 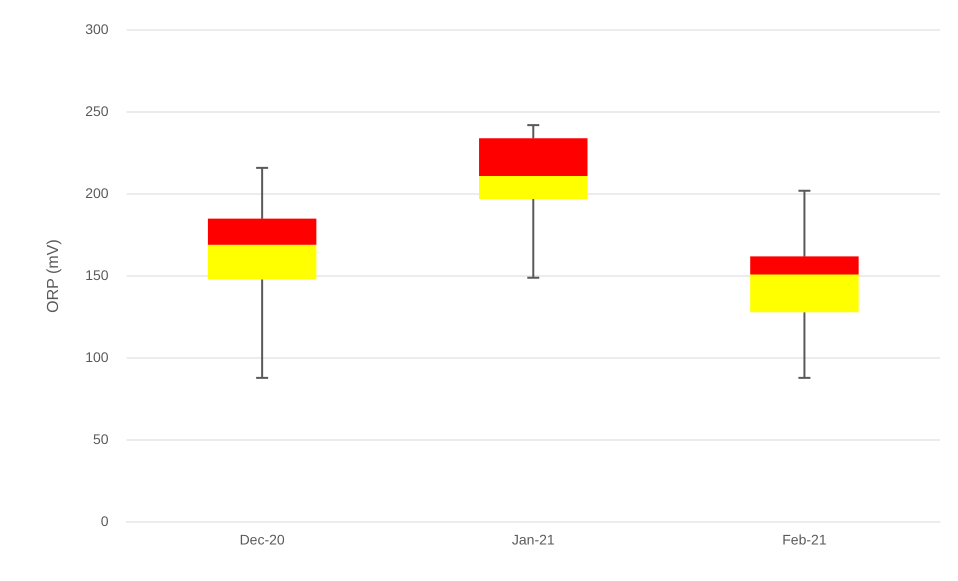 I want to click on x-tick-label: Dec-20, so click(x=262, y=539).